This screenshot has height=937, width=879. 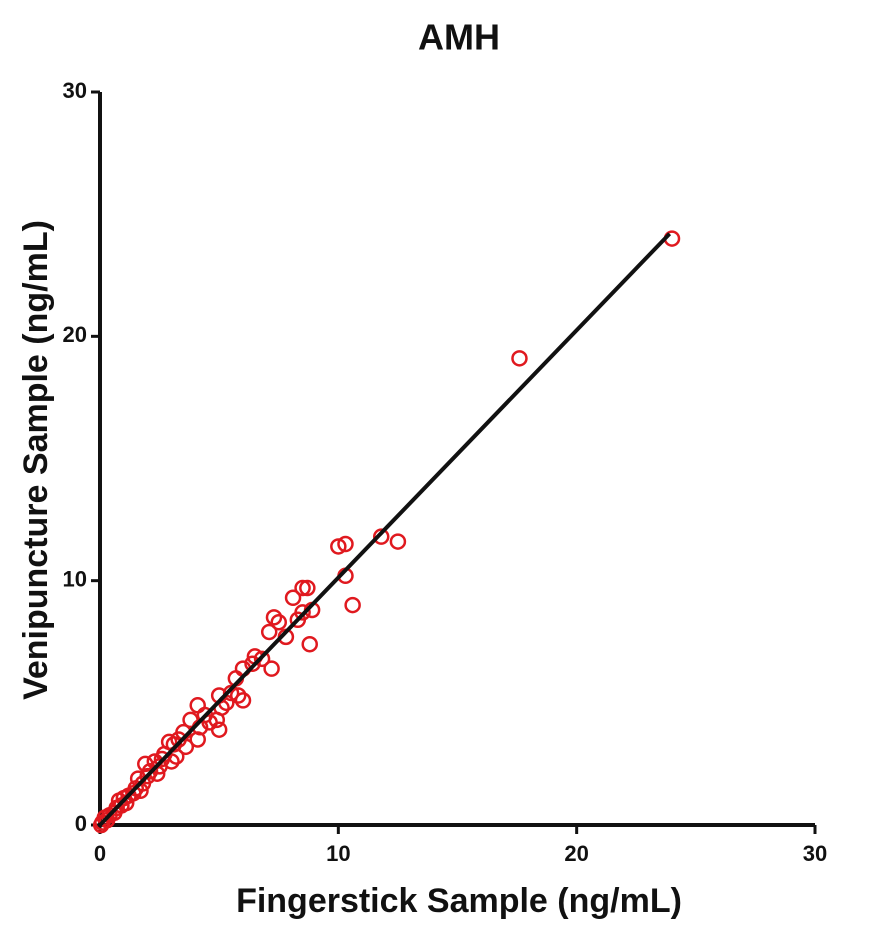 What do you see at coordinates (100, 853) in the screenshot?
I see `x-tick-label: 0` at bounding box center [100, 853].